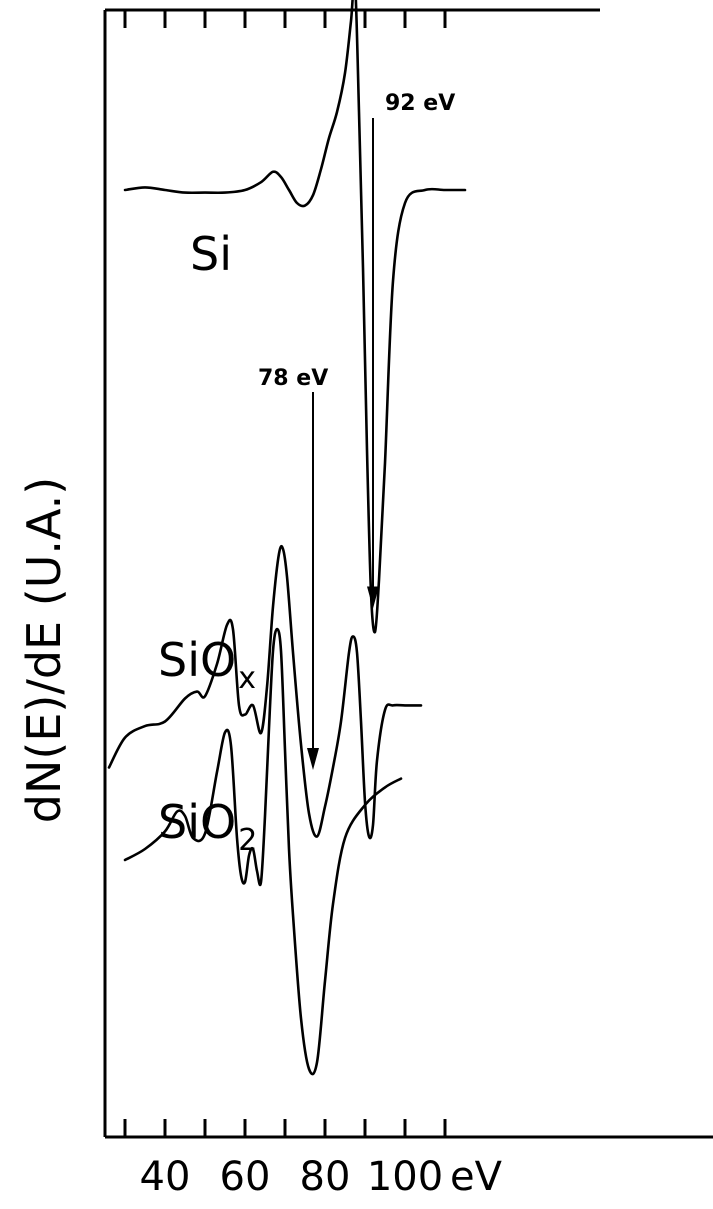  I want to click on x-tick-label: 60, so click(245, 1177).